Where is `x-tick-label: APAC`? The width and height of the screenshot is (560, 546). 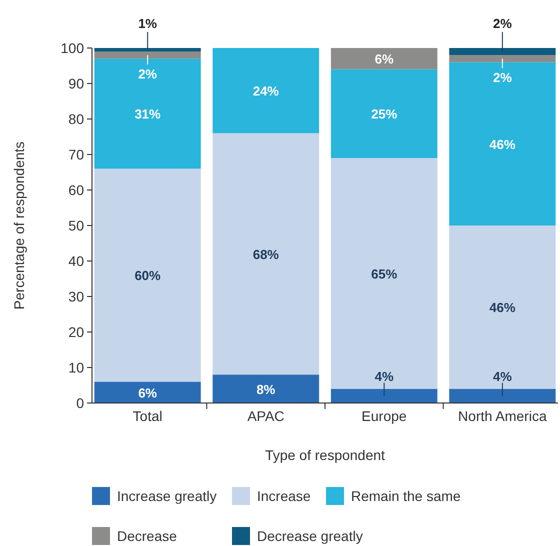
x-tick-label: APAC is located at coordinates (265, 416).